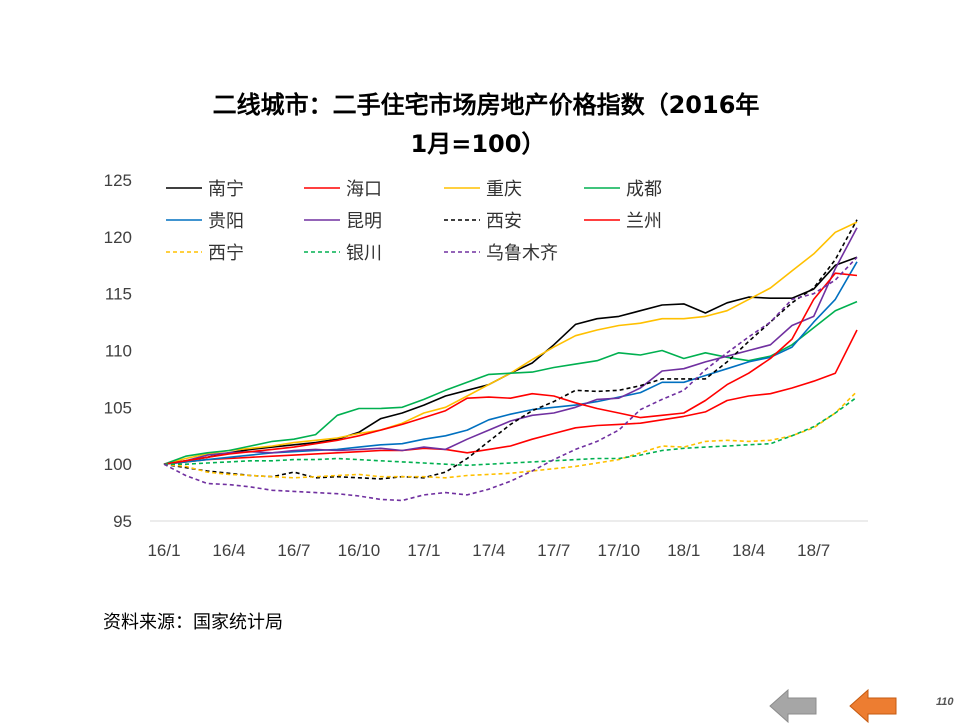  Describe the element at coordinates (423, 550) in the screenshot. I see `x-tick-label: 17/1` at that location.